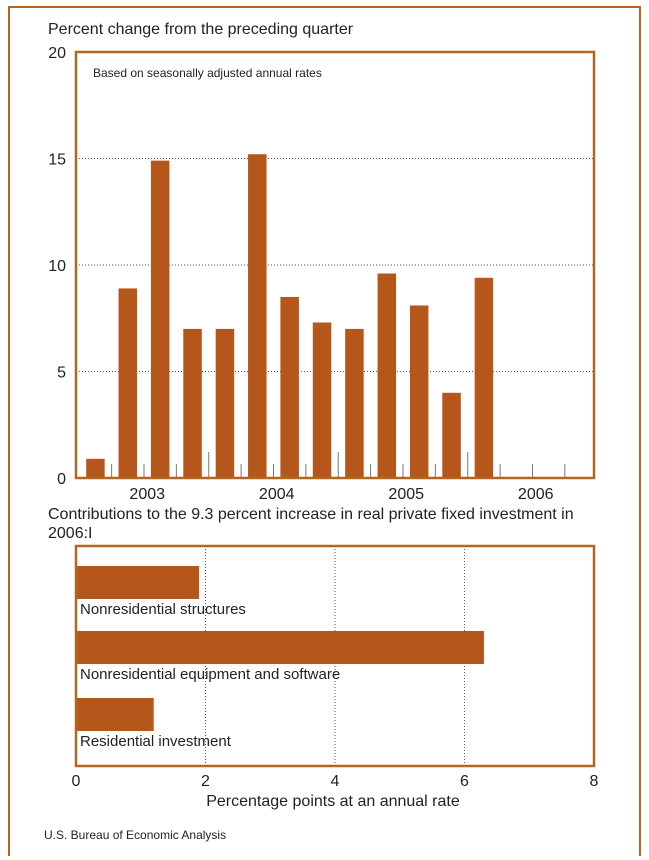 This screenshot has width=649, height=860. What do you see at coordinates (333, 801) in the screenshot?
I see `x-axis-label: Percentage points at an annual rate` at bounding box center [333, 801].